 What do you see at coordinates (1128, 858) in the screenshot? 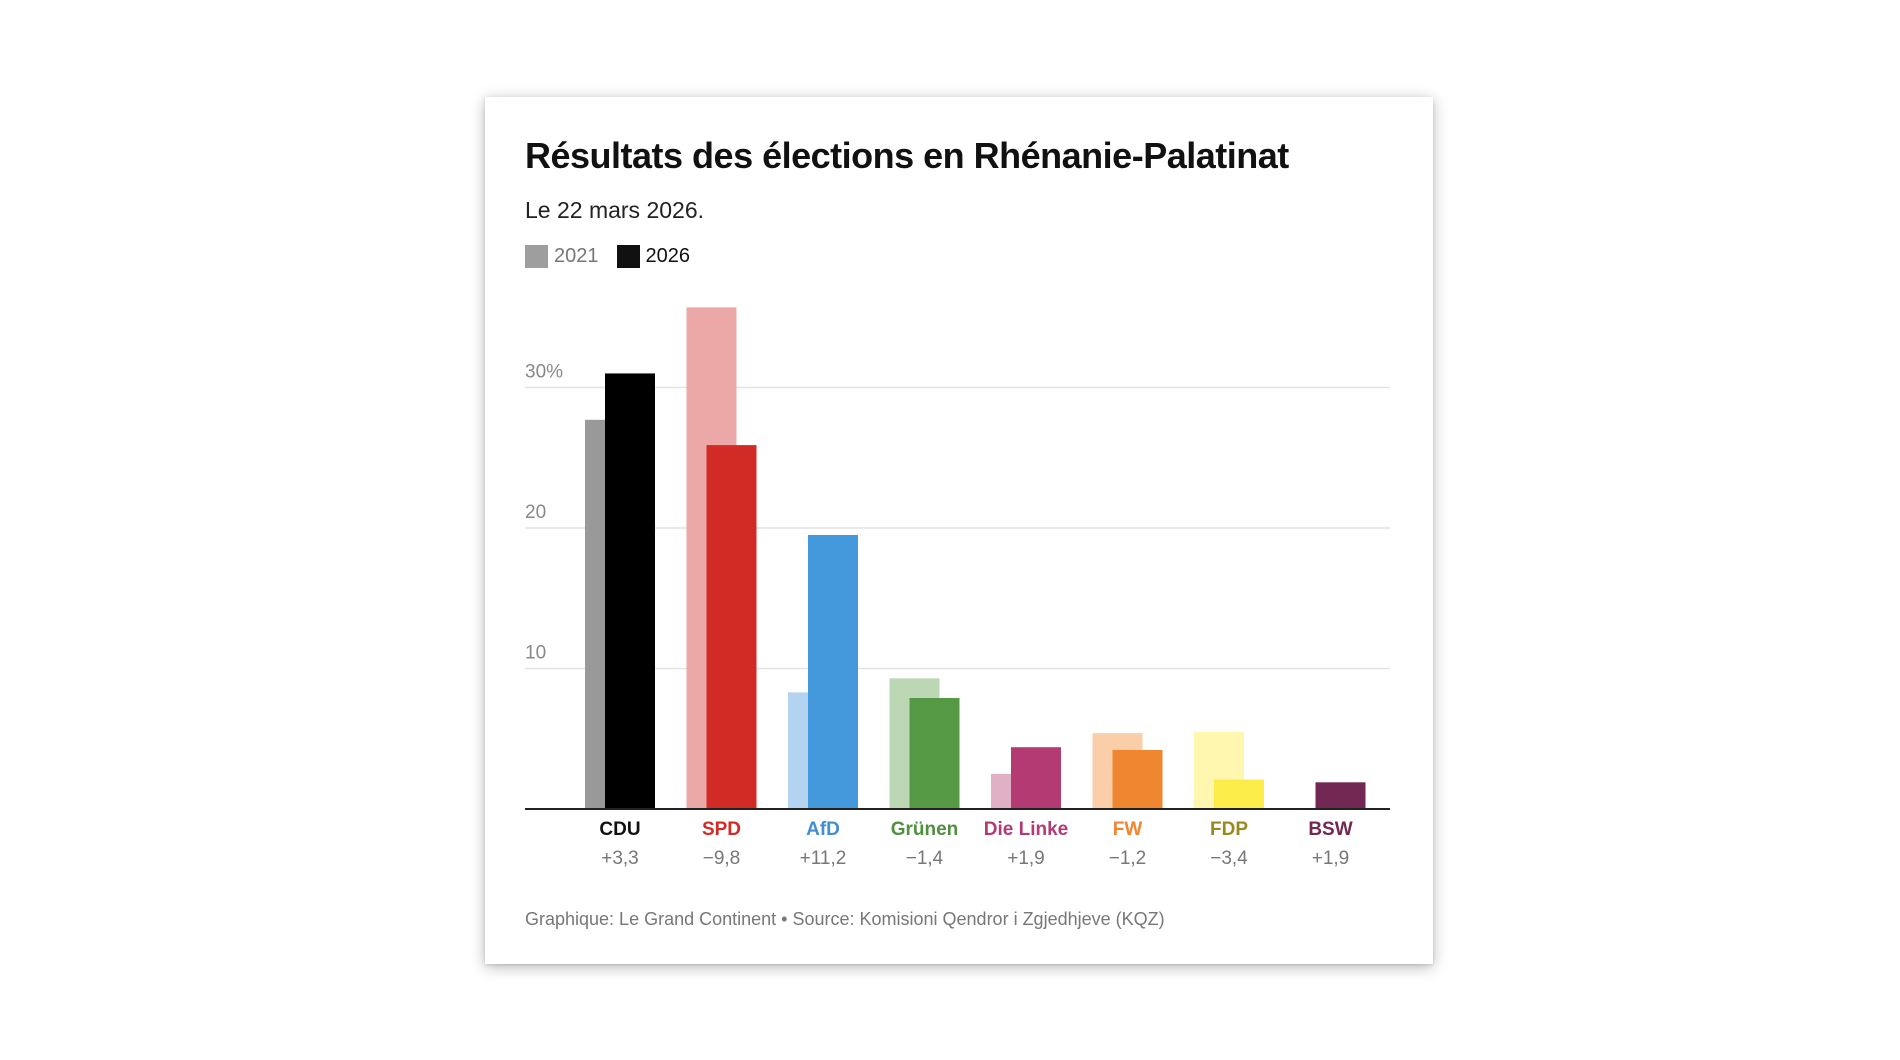
I see `change-label-fw: −1,2` at bounding box center [1128, 858].